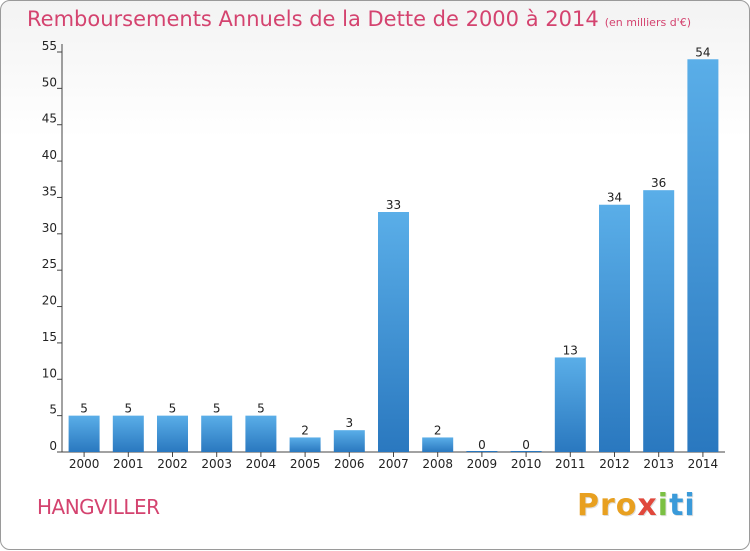  I want to click on x-tick-label: 2012, so click(614, 464).